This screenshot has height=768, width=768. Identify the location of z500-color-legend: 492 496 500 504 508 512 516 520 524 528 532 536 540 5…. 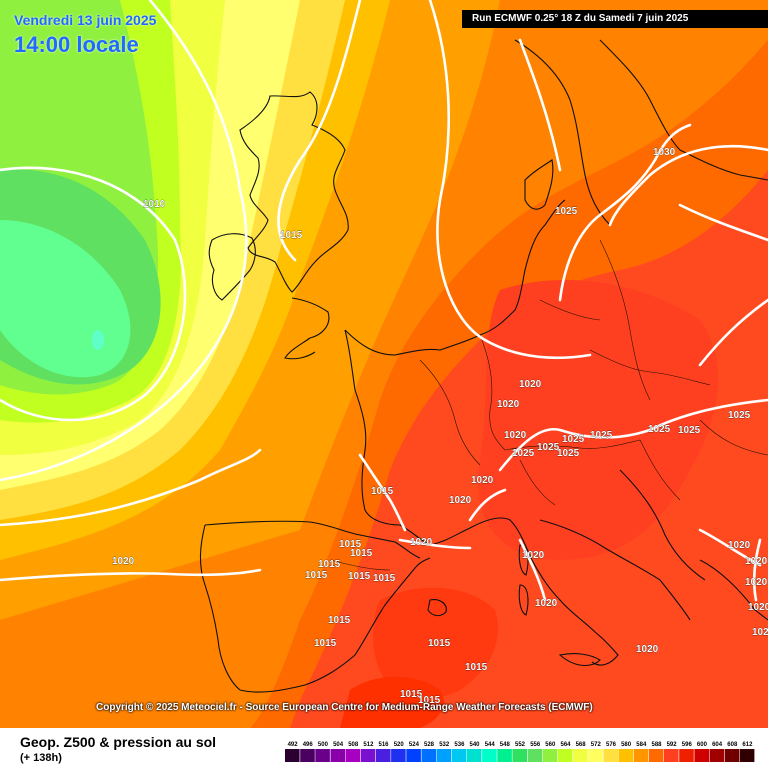
(520, 752).